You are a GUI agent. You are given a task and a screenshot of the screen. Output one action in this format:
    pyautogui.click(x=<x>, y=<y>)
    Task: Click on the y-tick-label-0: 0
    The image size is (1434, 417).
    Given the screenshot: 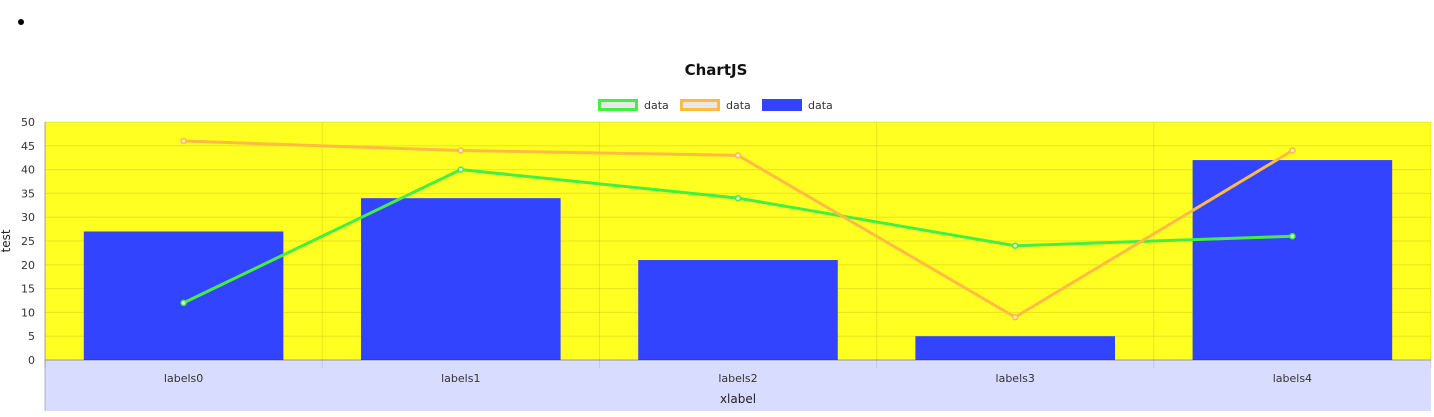 What is the action you would take?
    pyautogui.click(x=31, y=360)
    